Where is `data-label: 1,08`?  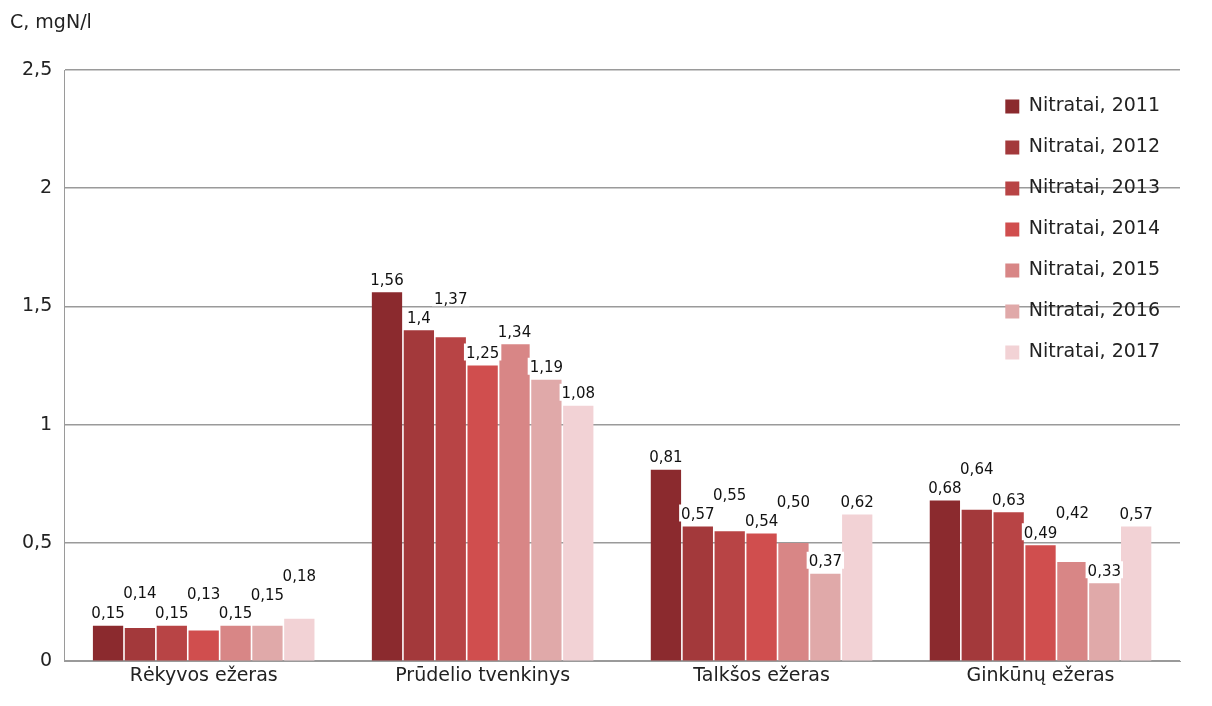 data-label: 1,08 is located at coordinates (578, 393).